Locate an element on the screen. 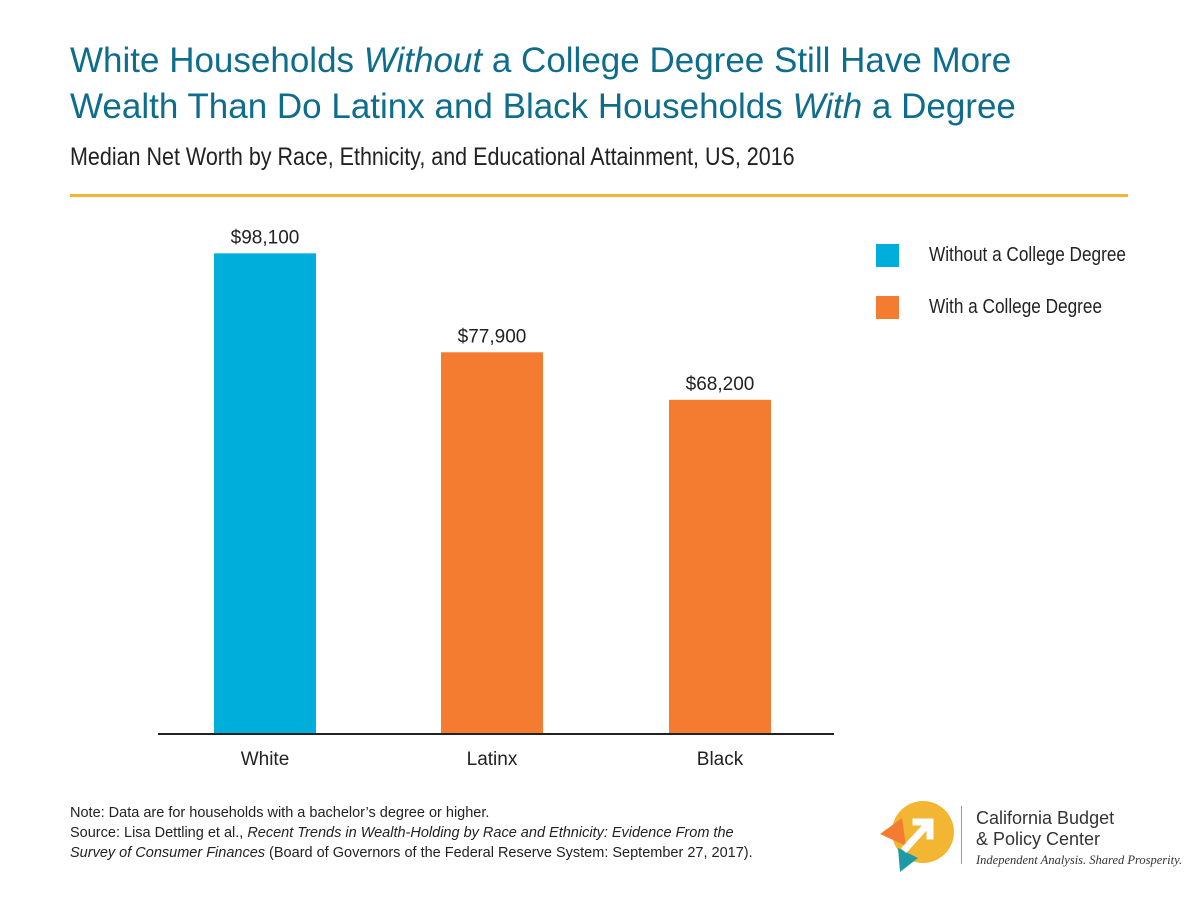  title-part: a College Degree Still Have More is located at coordinates (747, 60).